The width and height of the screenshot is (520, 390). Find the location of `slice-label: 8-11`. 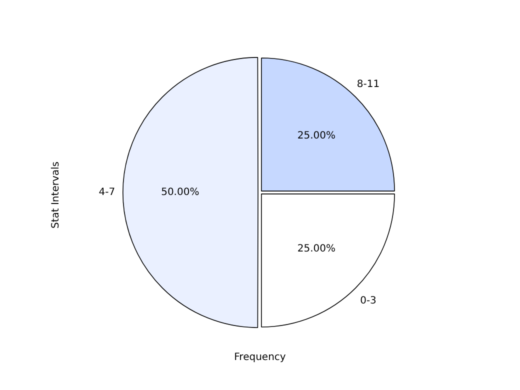

slice-label: 8-11 is located at coordinates (368, 84).